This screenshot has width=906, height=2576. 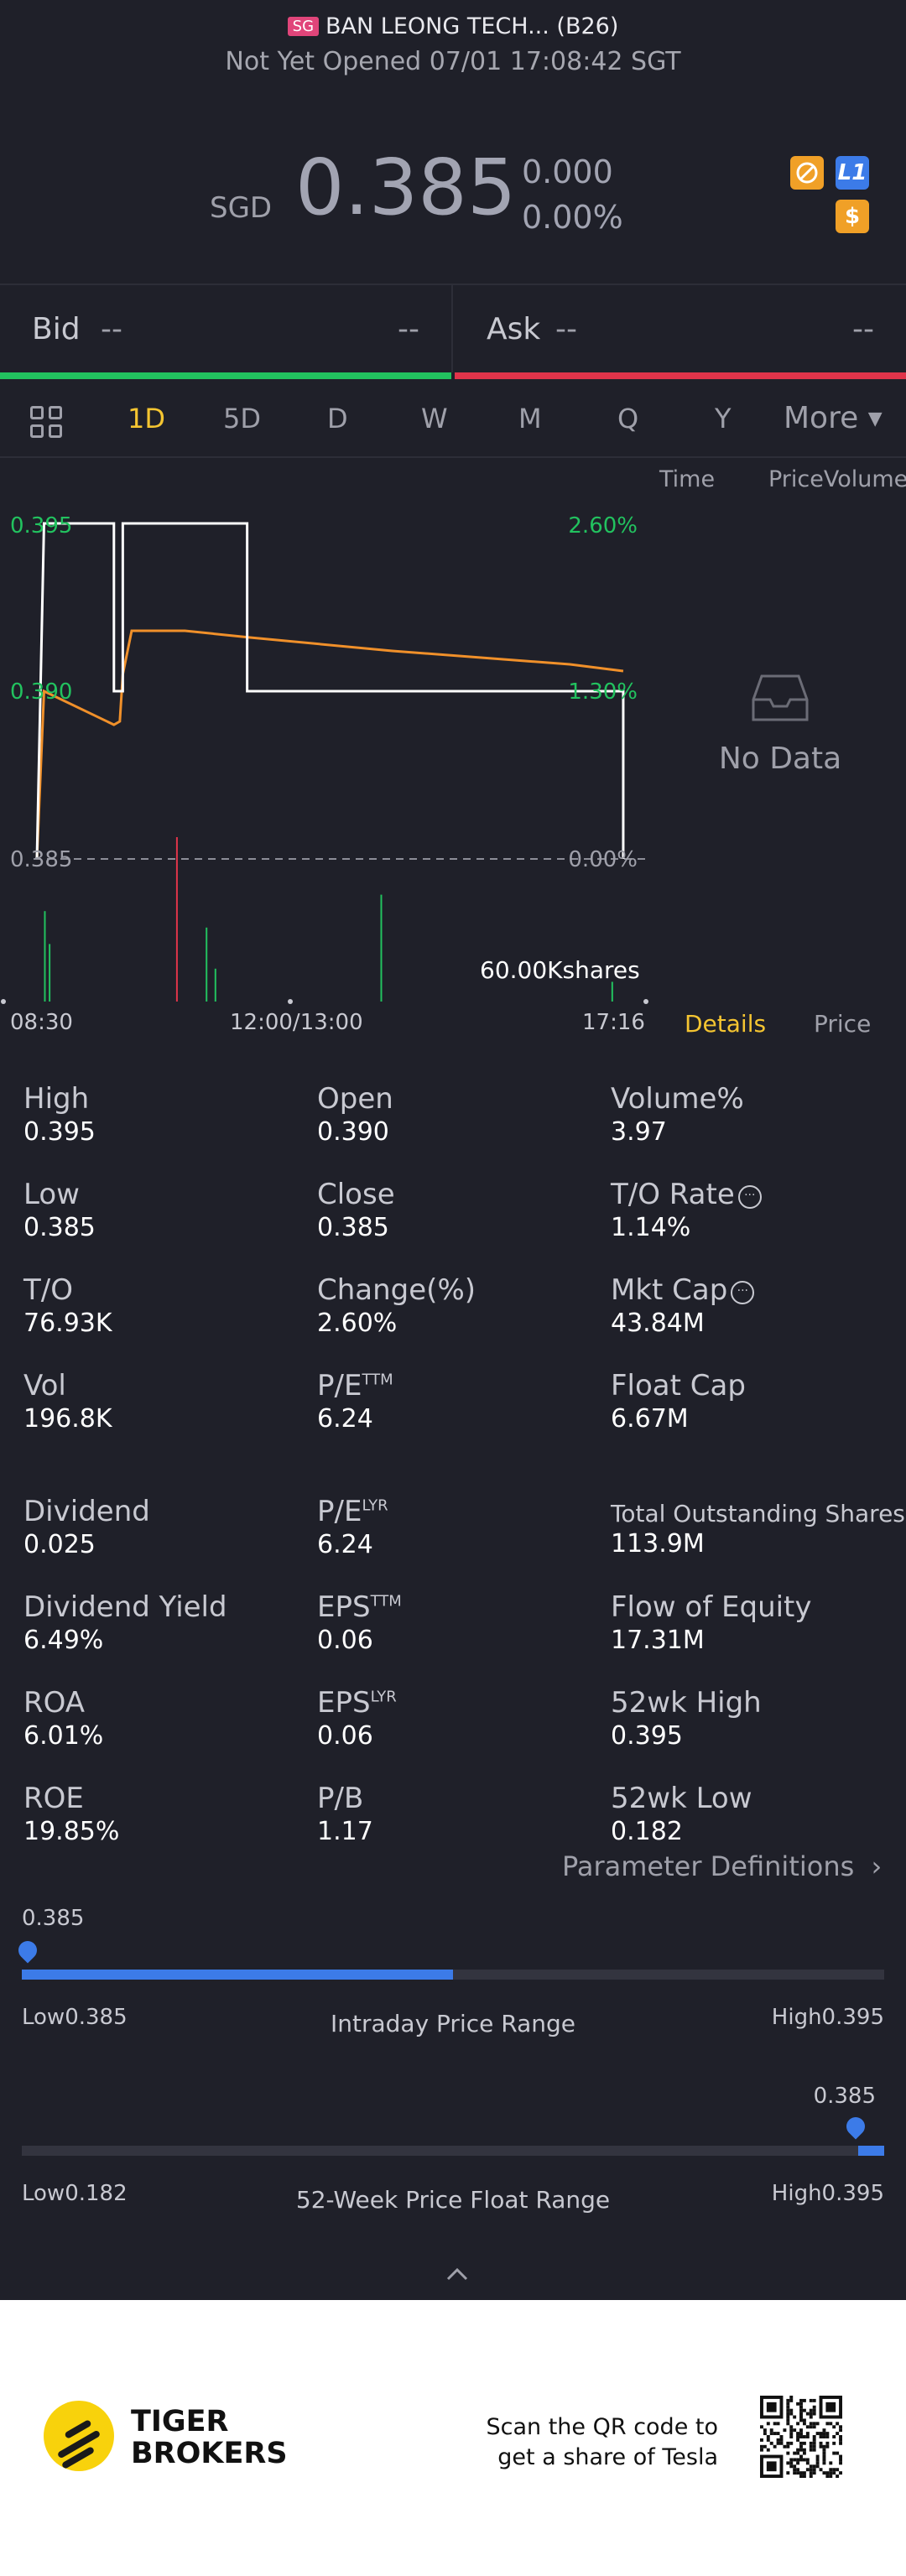 I want to click on empty-tray-icon, so click(x=781, y=697).